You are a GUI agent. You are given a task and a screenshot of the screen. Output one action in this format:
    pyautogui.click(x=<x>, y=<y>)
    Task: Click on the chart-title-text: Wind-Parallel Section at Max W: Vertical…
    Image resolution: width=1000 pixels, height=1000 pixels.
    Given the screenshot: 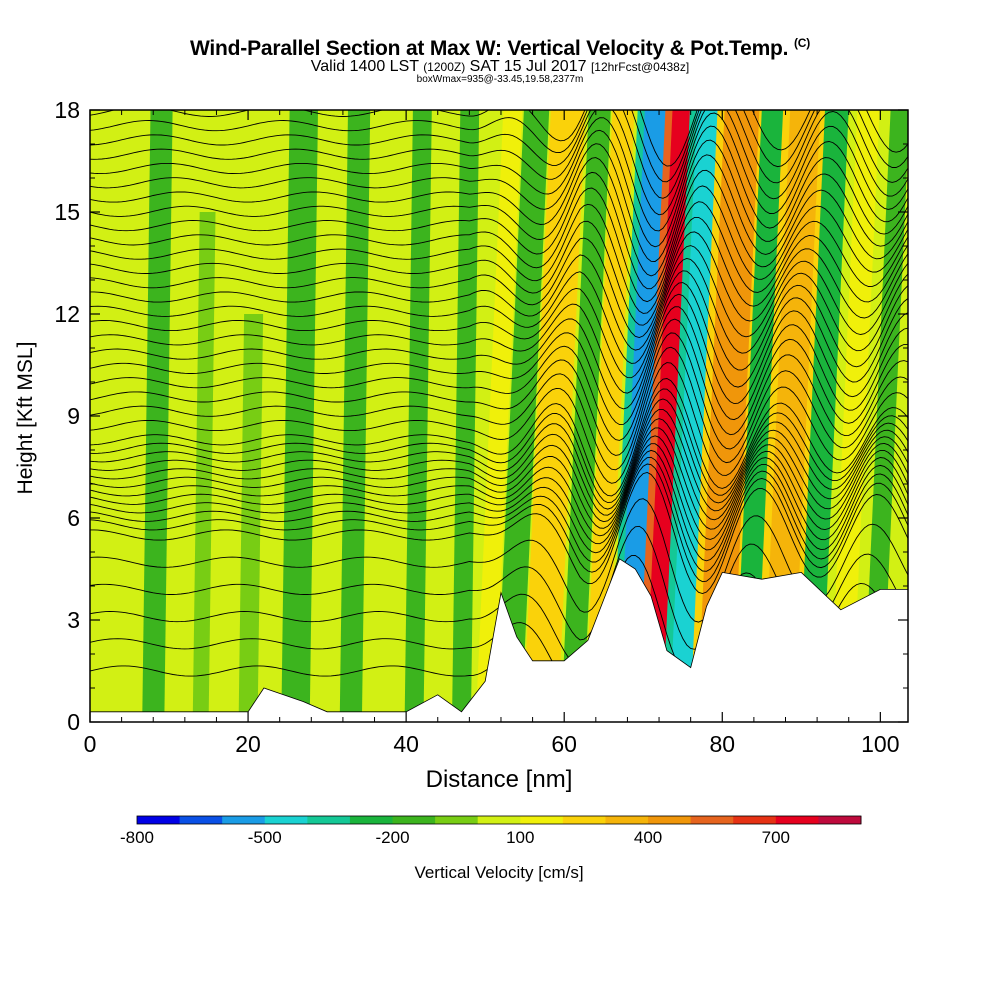 What is the action you would take?
    pyautogui.click(x=489, y=48)
    